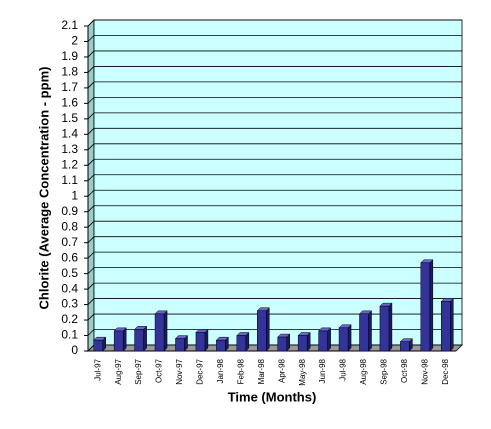 The height and width of the screenshot is (429, 491). I want to click on y-tick-label: 2, so click(74, 41).